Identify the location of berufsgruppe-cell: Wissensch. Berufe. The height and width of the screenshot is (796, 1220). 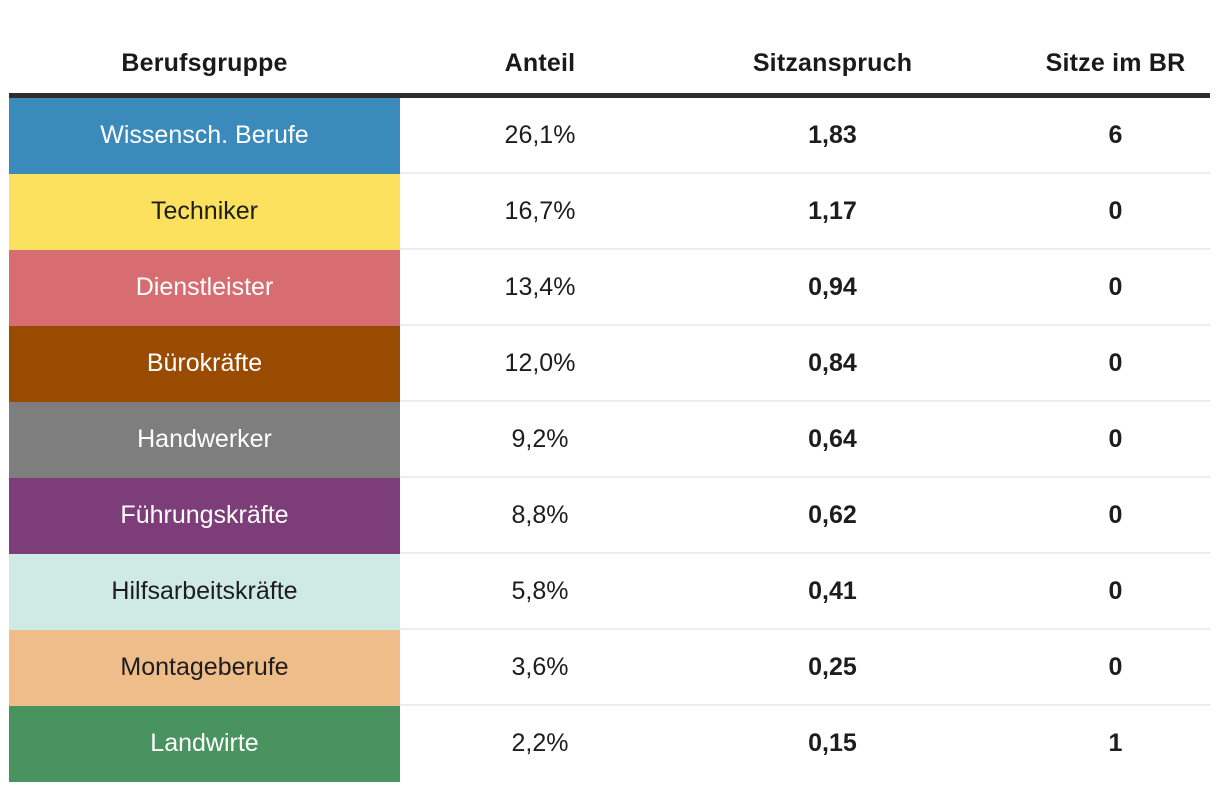
(204, 136).